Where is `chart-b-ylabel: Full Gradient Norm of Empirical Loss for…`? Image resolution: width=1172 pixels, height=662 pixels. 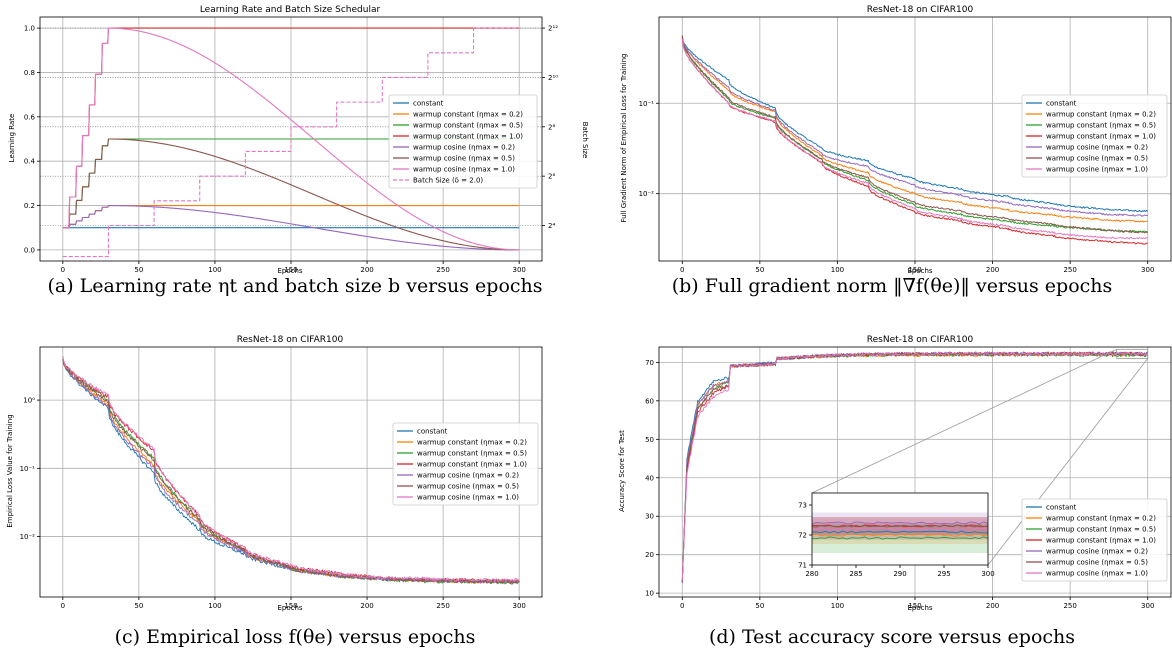
chart-b-ylabel: Full Gradient Norm of Empirical Loss for… is located at coordinates (624, 138).